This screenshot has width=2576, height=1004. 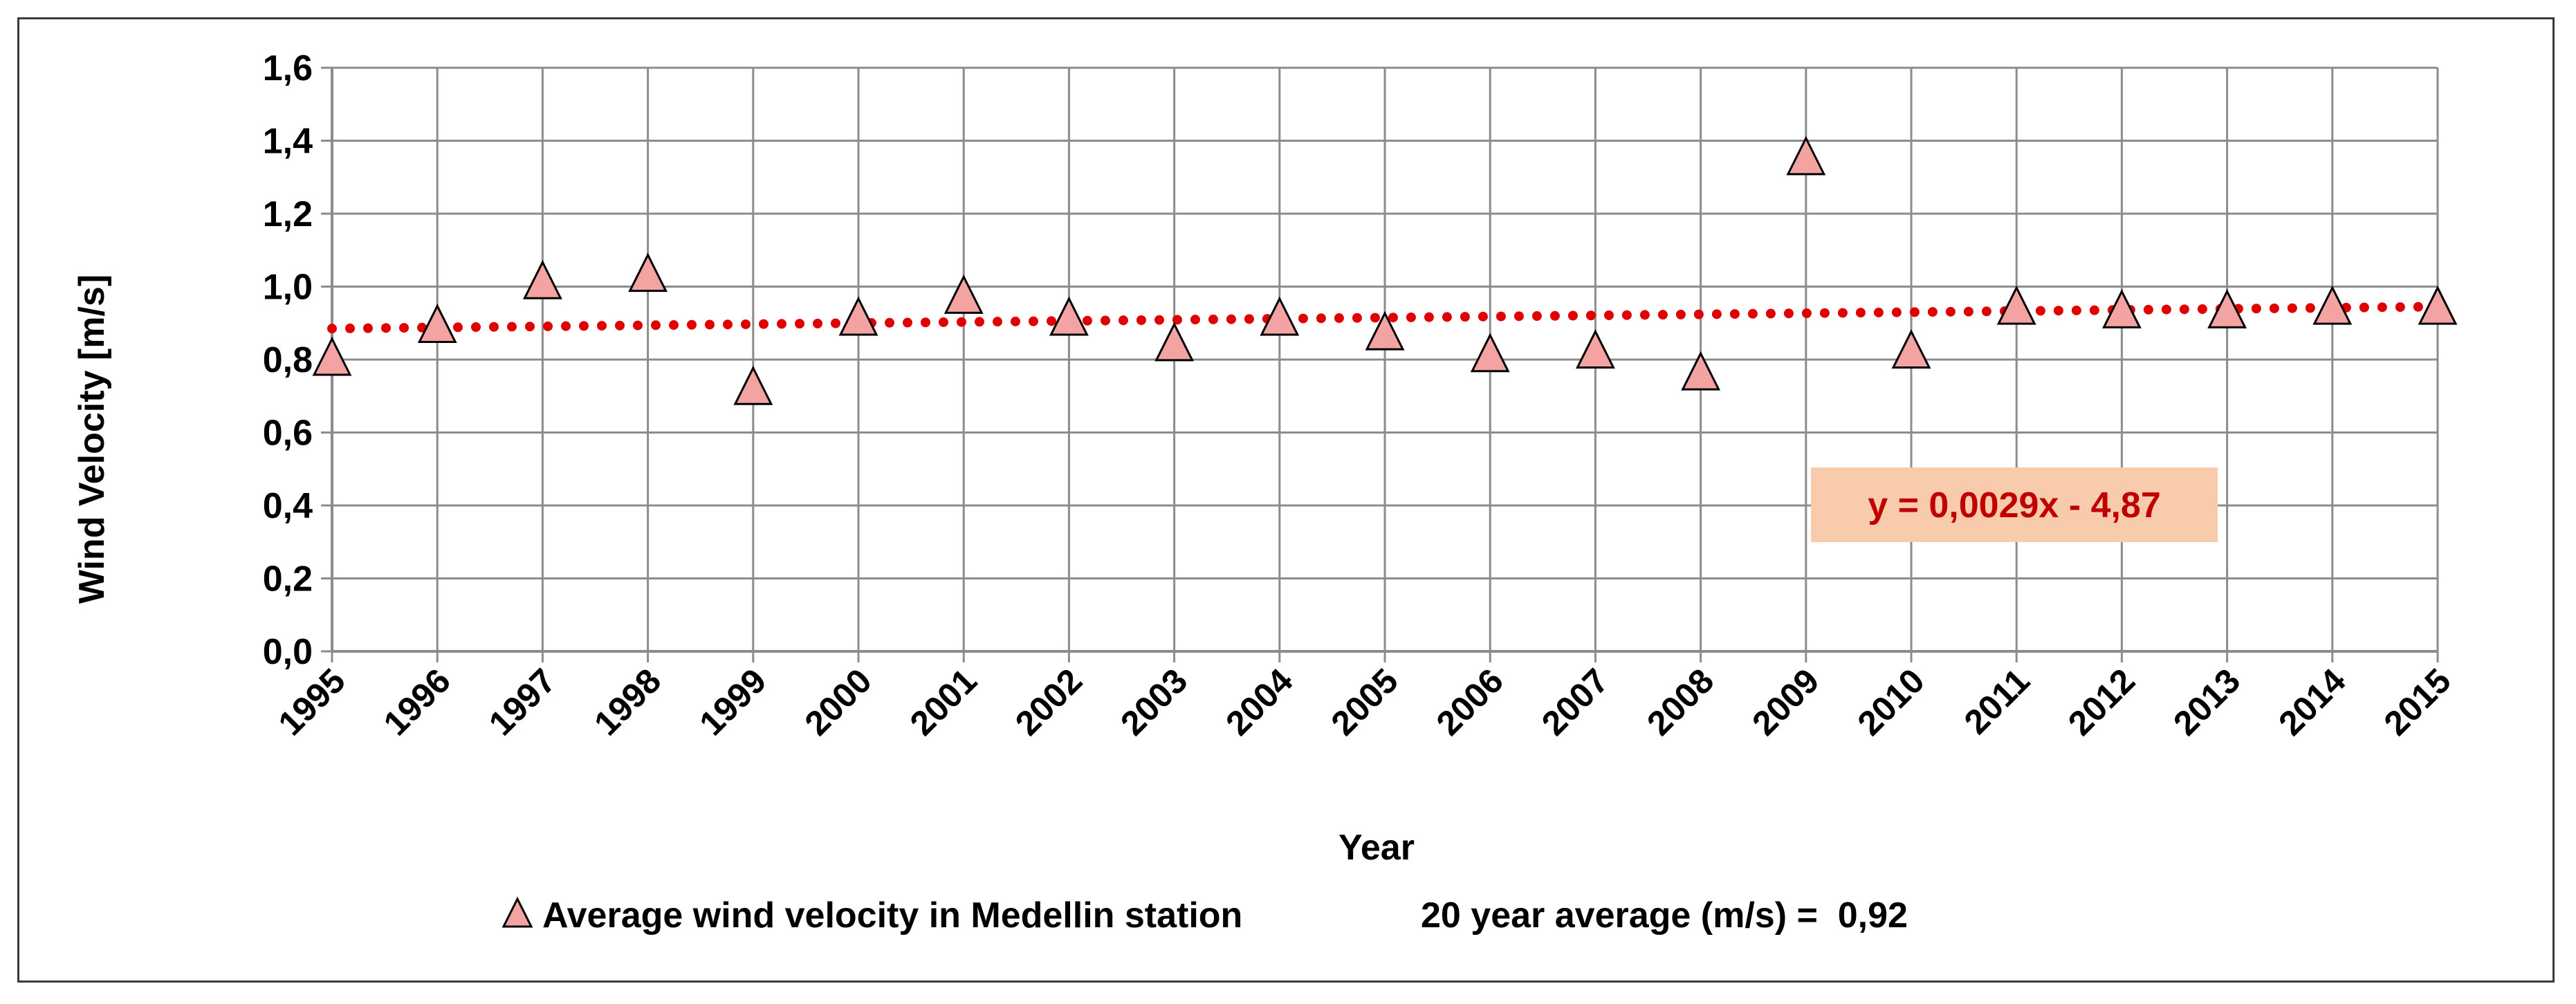 What do you see at coordinates (517, 912) in the screenshot?
I see `legend-triangle-marker` at bounding box center [517, 912].